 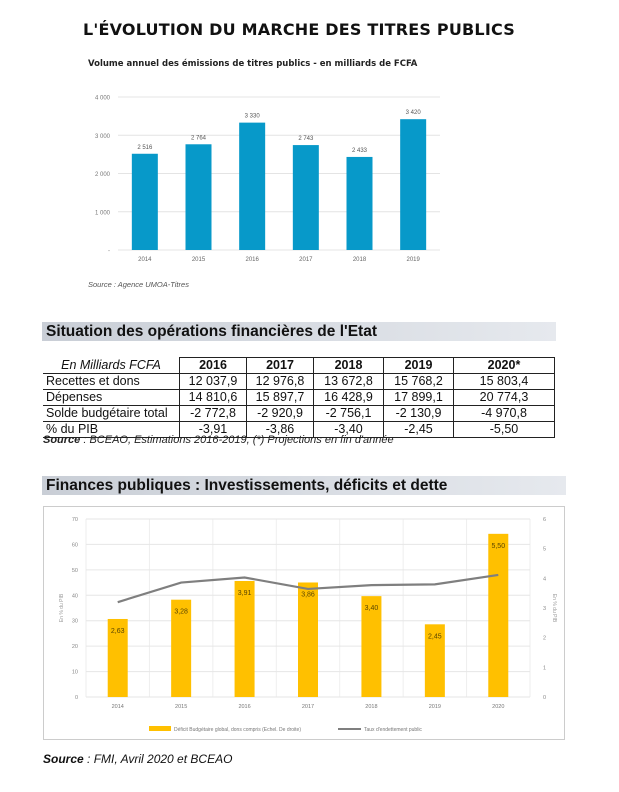 I want to click on table-row: % du PIB -3,91 -3,86 -3,40 -2,45 -5,50, so click(x=299, y=429).